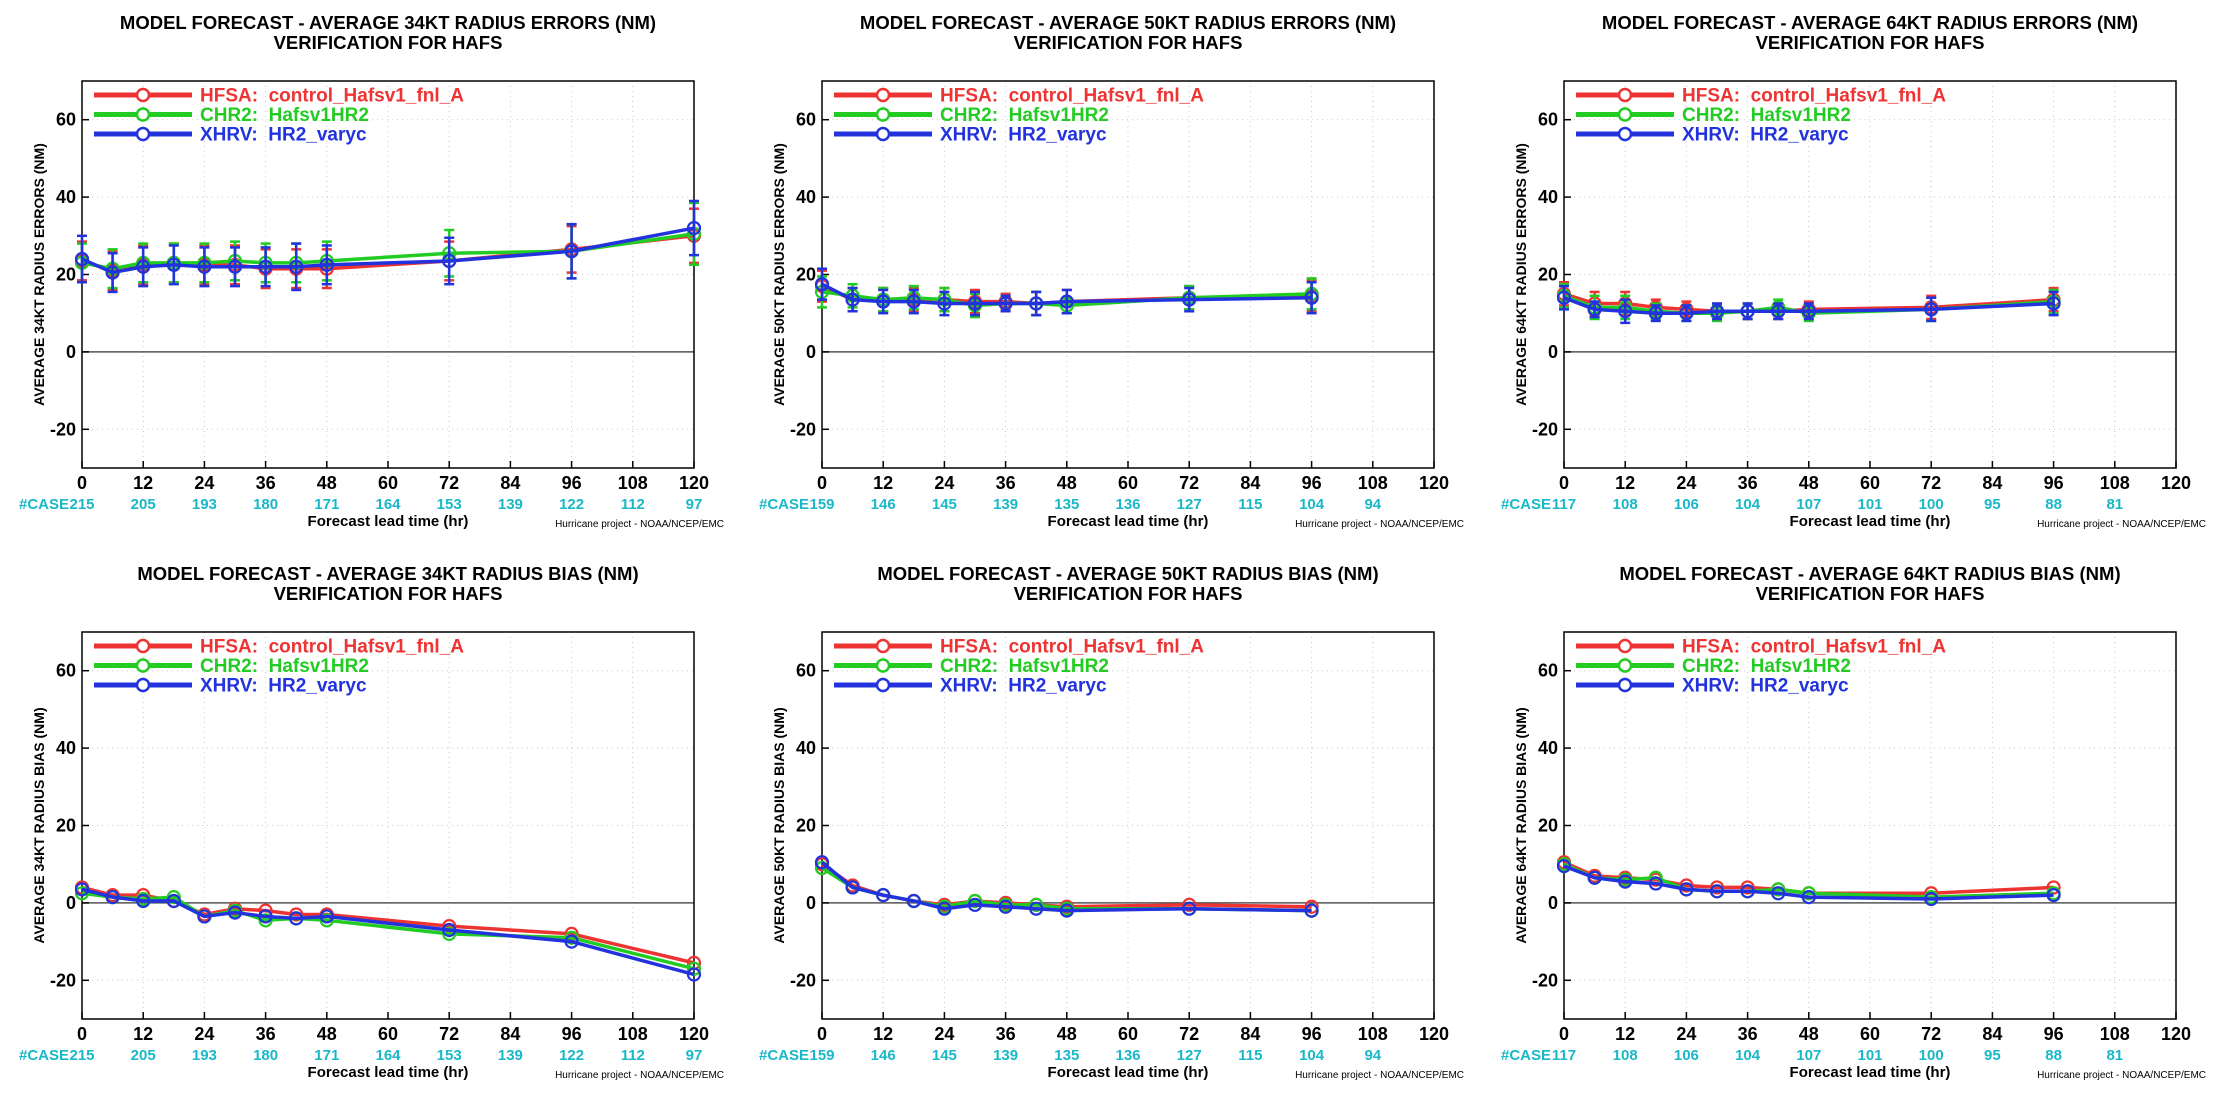 The height and width of the screenshot is (1100, 2220). What do you see at coordinates (1128, 483) in the screenshot?
I see `x-tick-label: 60` at bounding box center [1128, 483].